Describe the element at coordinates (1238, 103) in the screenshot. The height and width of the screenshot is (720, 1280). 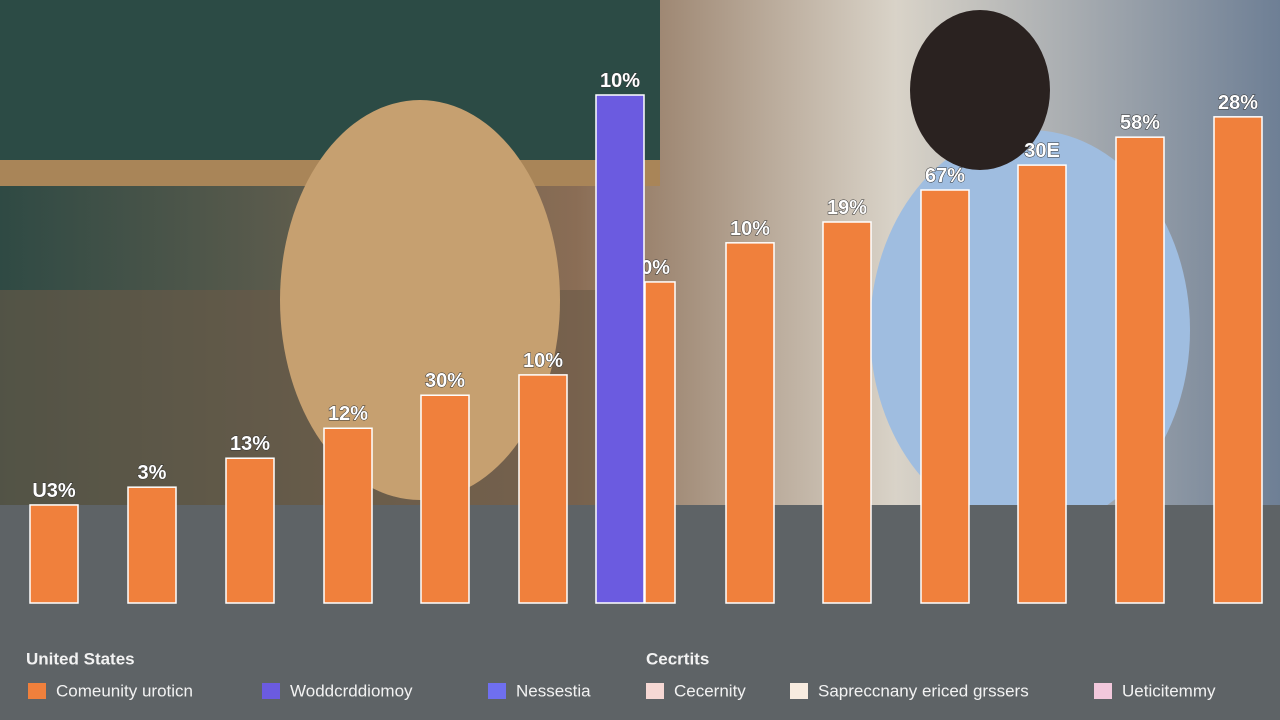
I see `value-label: 28%` at that location.